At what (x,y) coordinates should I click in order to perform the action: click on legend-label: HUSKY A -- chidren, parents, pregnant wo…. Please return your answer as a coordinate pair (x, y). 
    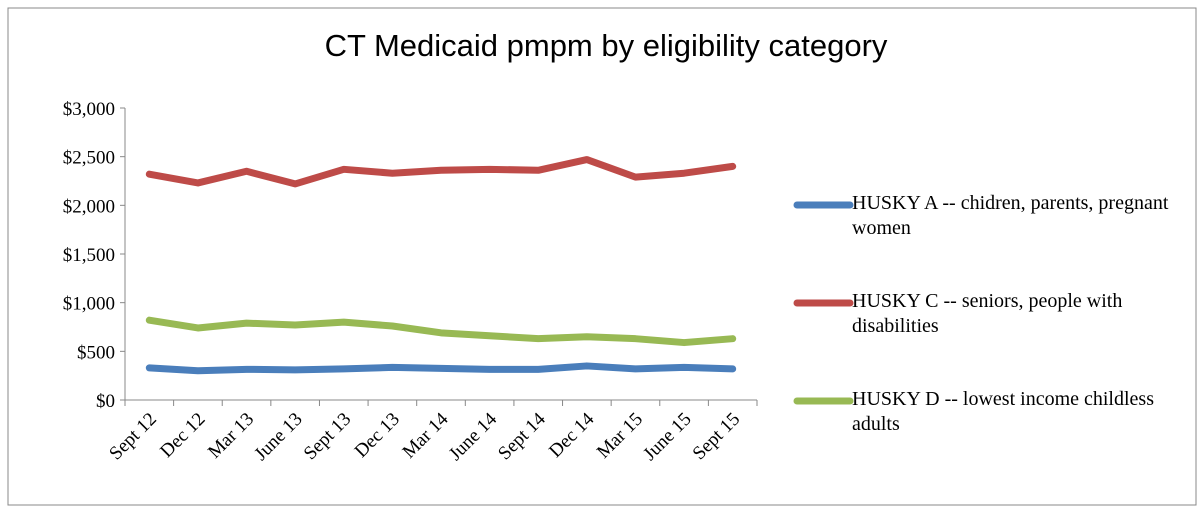
    Looking at the image, I should click on (1010, 215).